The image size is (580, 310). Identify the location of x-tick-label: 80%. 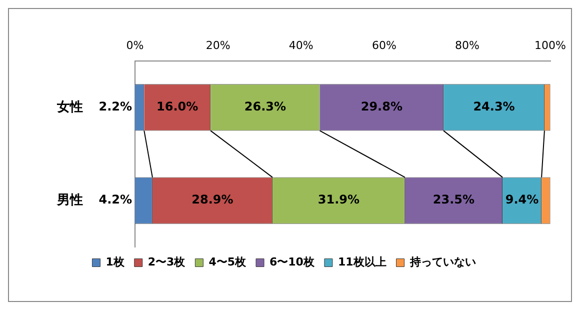
(467, 45).